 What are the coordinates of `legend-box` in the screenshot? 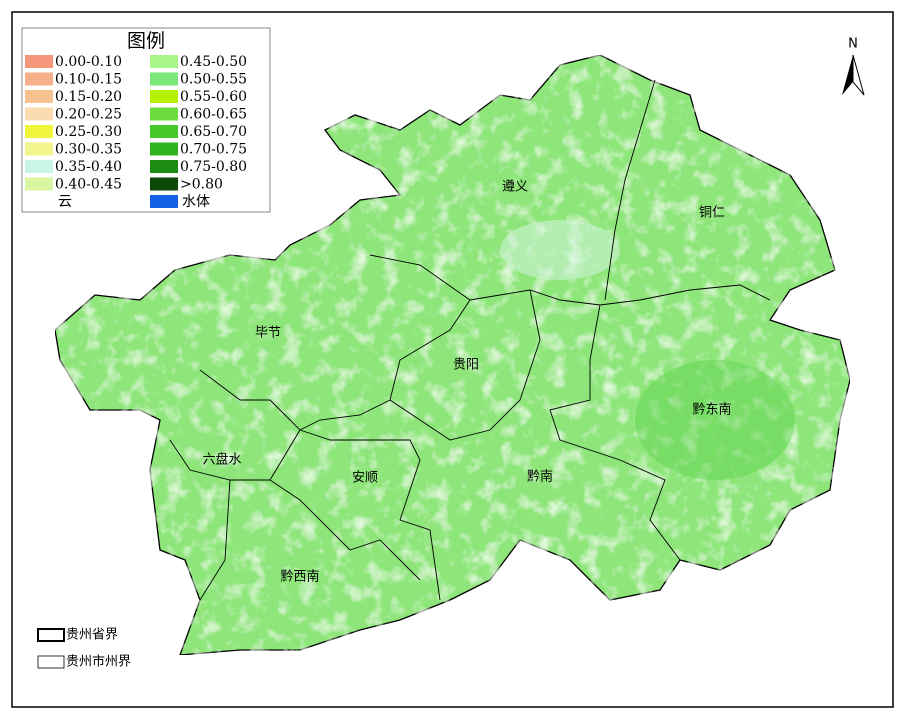 It's located at (146, 120).